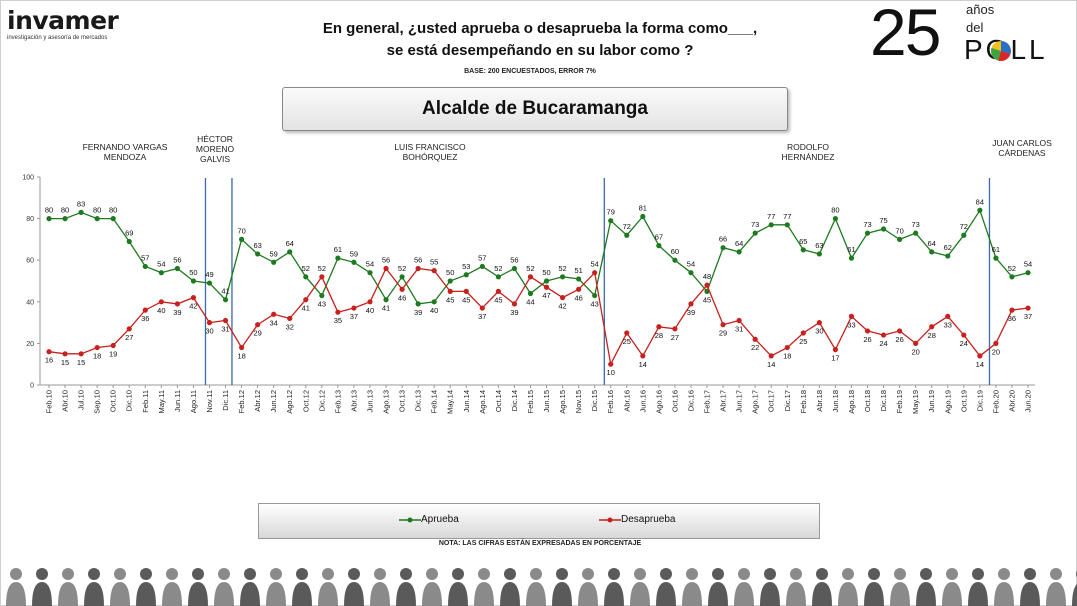 This screenshot has width=1077, height=606. I want to click on data-label-aprueba: 52, so click(402, 268).